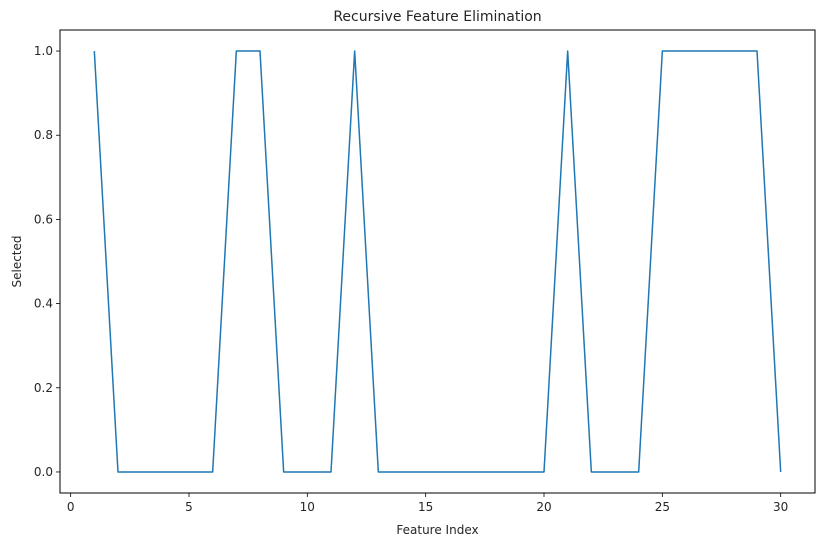 The image size is (838, 543). I want to click on x-tick-label: 30, so click(780, 507).